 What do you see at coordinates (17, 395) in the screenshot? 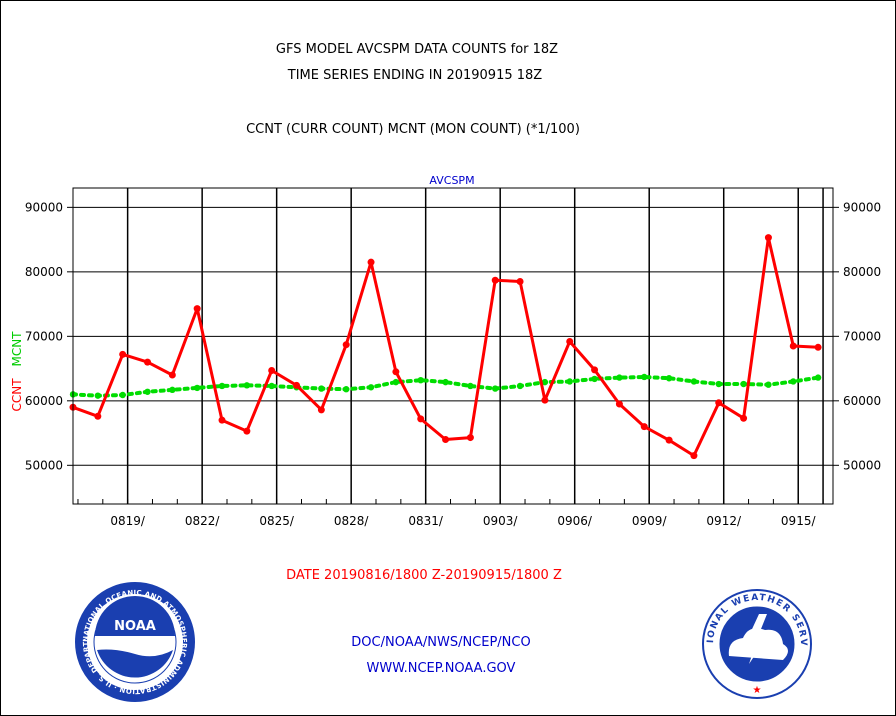
I see `y-axis-label-ccnt: CCNT` at bounding box center [17, 395].